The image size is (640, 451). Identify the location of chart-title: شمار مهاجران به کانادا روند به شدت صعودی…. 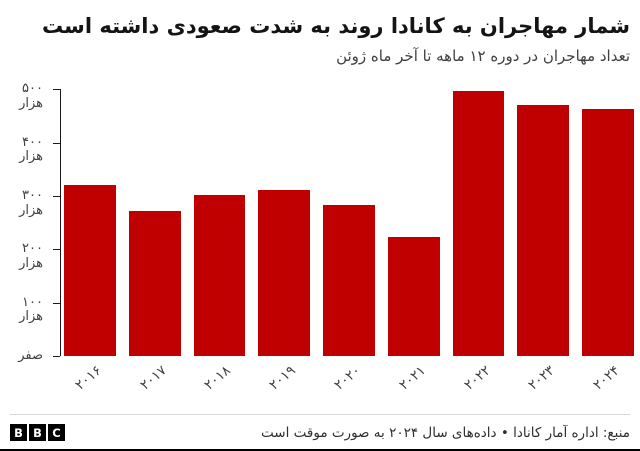
(335, 26).